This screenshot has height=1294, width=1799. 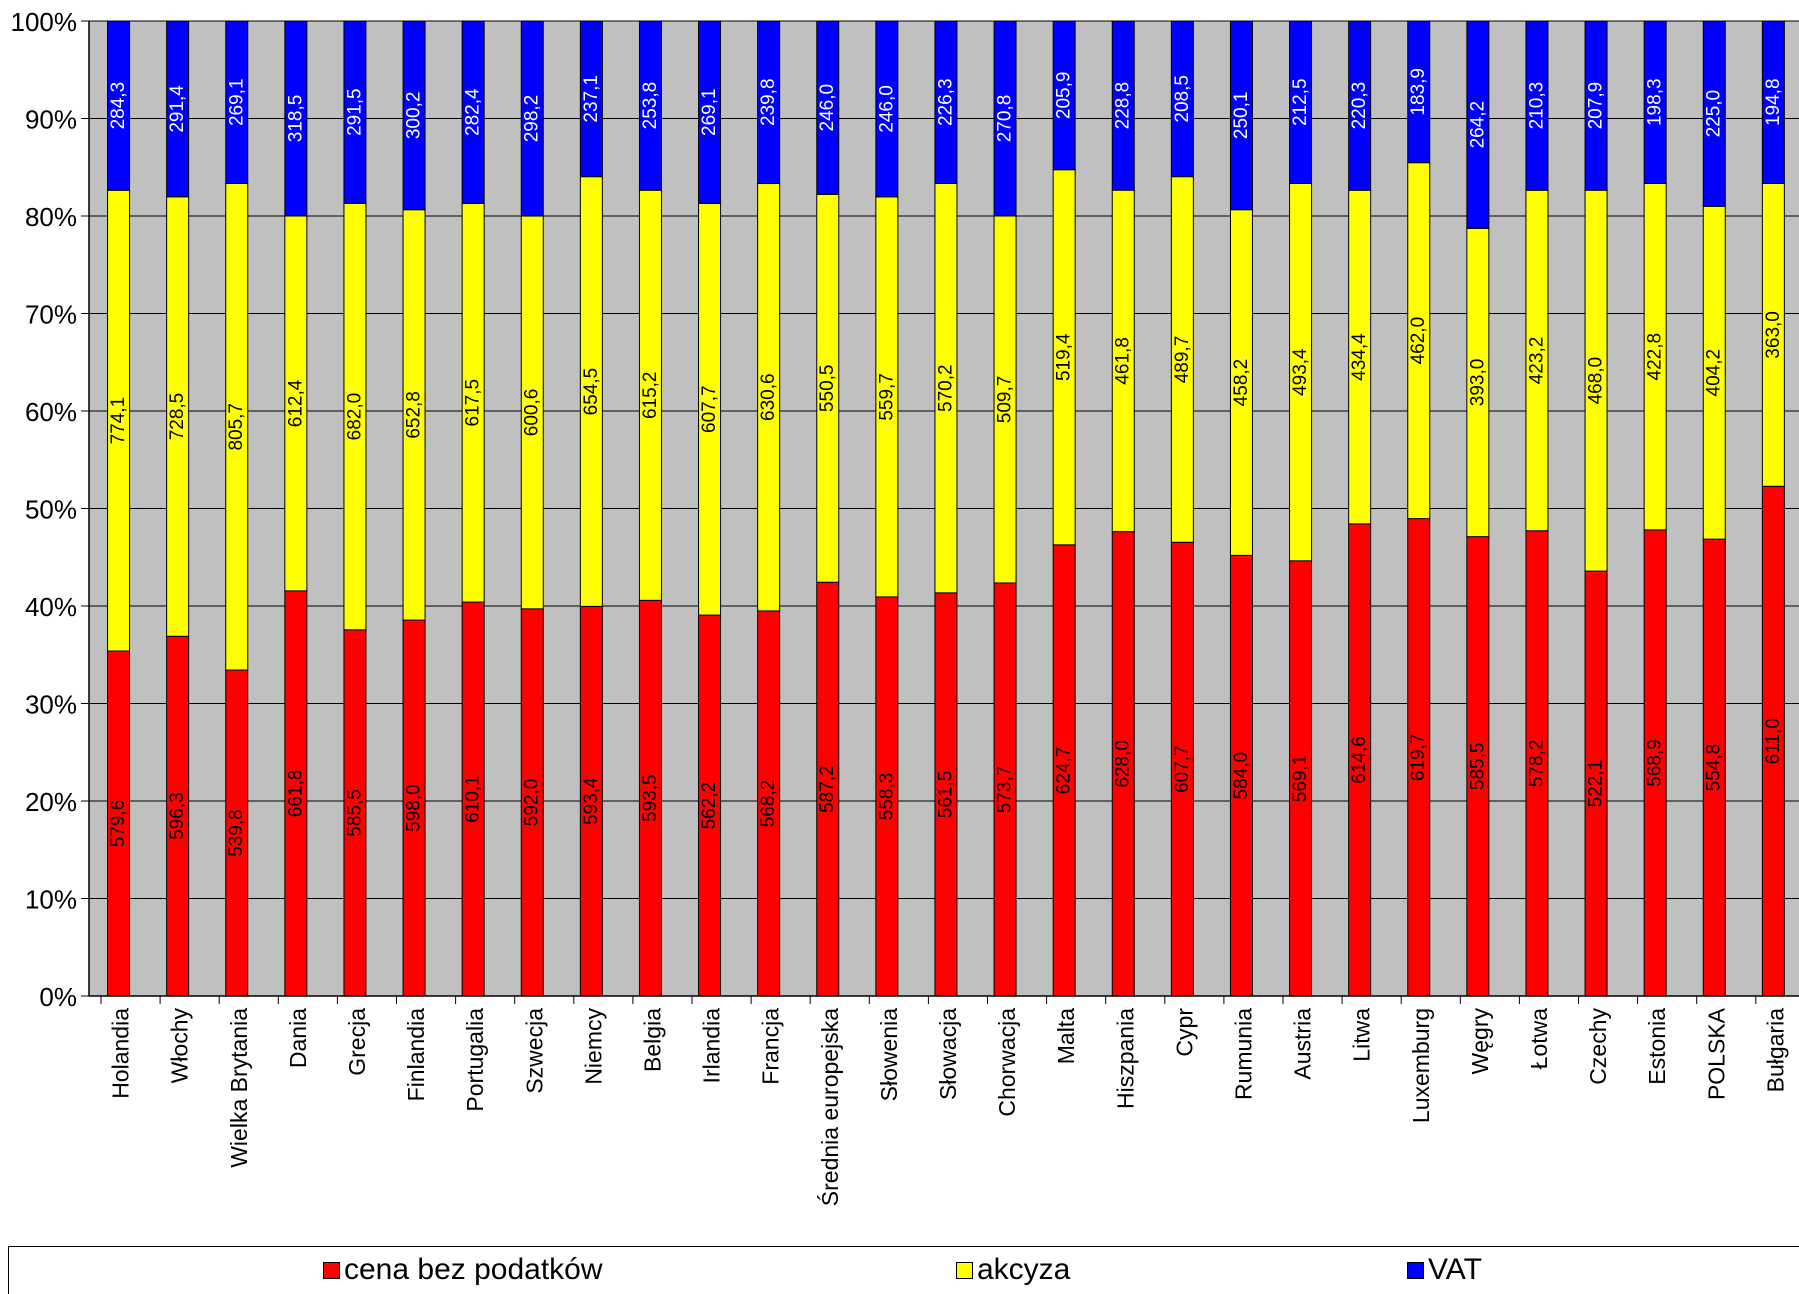 I want to click on data-label: 264,2, so click(x=1477, y=125).